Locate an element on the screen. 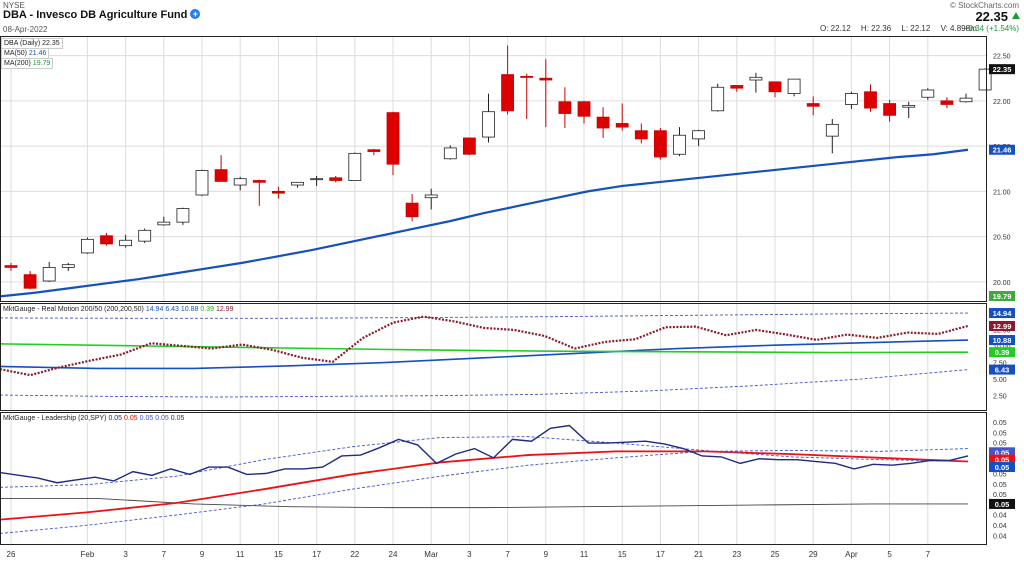 The height and width of the screenshot is (562, 1024). lead-v3: 0.05 is located at coordinates (146, 418).